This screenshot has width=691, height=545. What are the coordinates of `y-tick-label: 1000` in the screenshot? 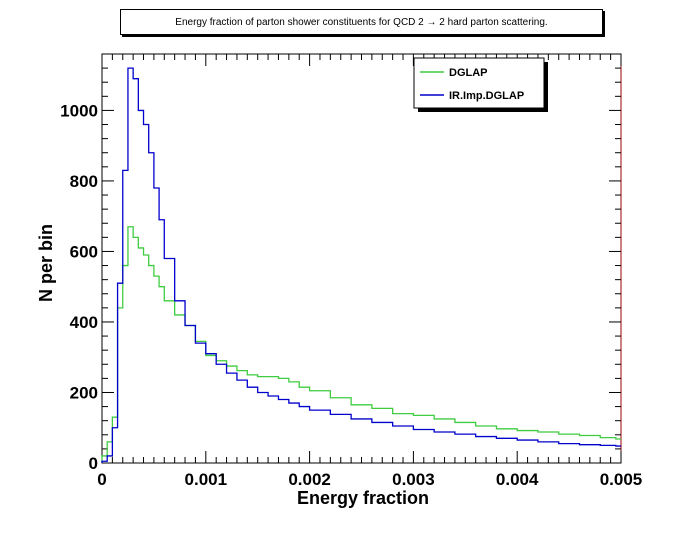 It's located at (79, 110).